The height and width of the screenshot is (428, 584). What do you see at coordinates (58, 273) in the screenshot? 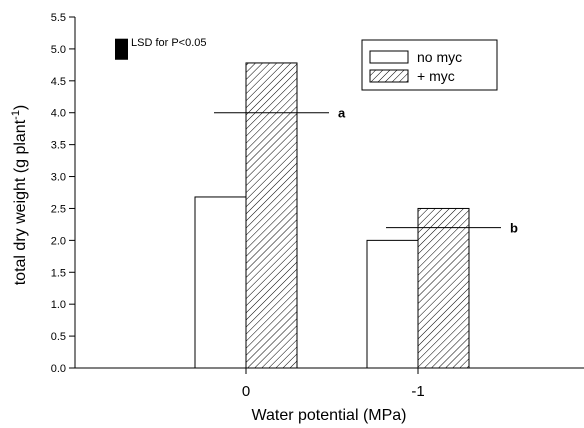
I see `y-tick-label: 1.5` at bounding box center [58, 273].